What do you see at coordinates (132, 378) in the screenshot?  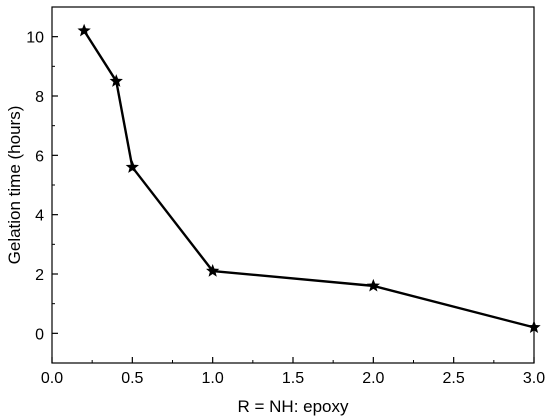 I see `x-tick-label: 0.5` at bounding box center [132, 378].